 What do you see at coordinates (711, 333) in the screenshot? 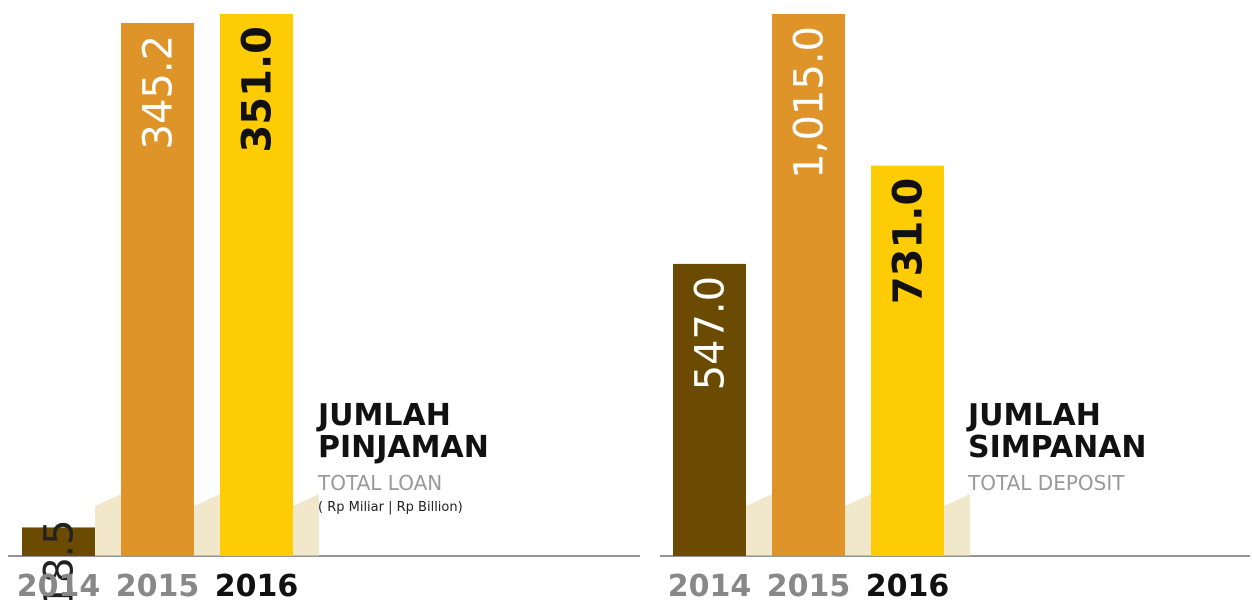
I see `value-label: 547.0` at bounding box center [711, 333].